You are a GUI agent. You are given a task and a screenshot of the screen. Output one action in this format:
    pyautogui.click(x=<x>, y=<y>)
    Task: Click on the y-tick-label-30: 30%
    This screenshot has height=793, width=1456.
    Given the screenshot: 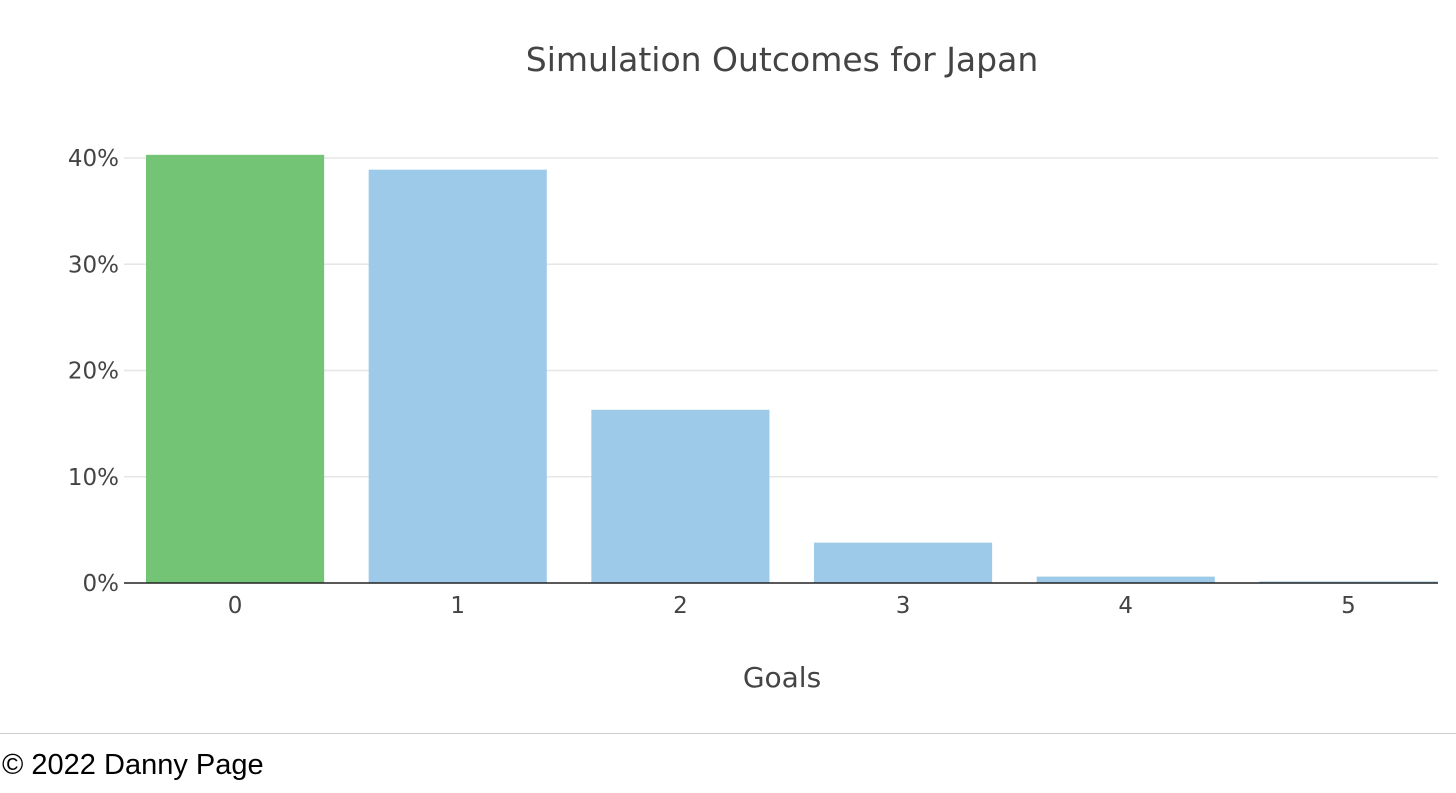 What is the action you would take?
    pyautogui.click(x=93, y=265)
    